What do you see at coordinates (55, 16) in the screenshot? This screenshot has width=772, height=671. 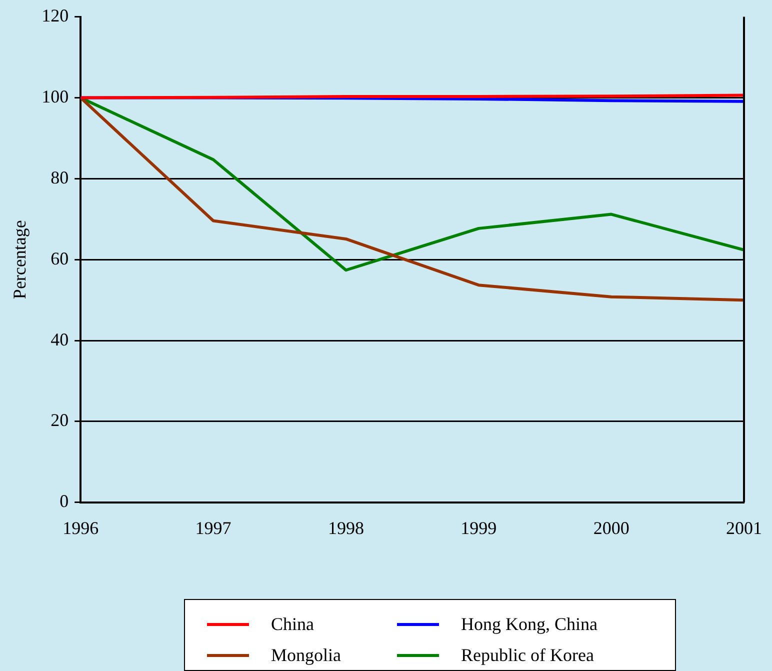 I see `y-tick-label: 120` at bounding box center [55, 16].